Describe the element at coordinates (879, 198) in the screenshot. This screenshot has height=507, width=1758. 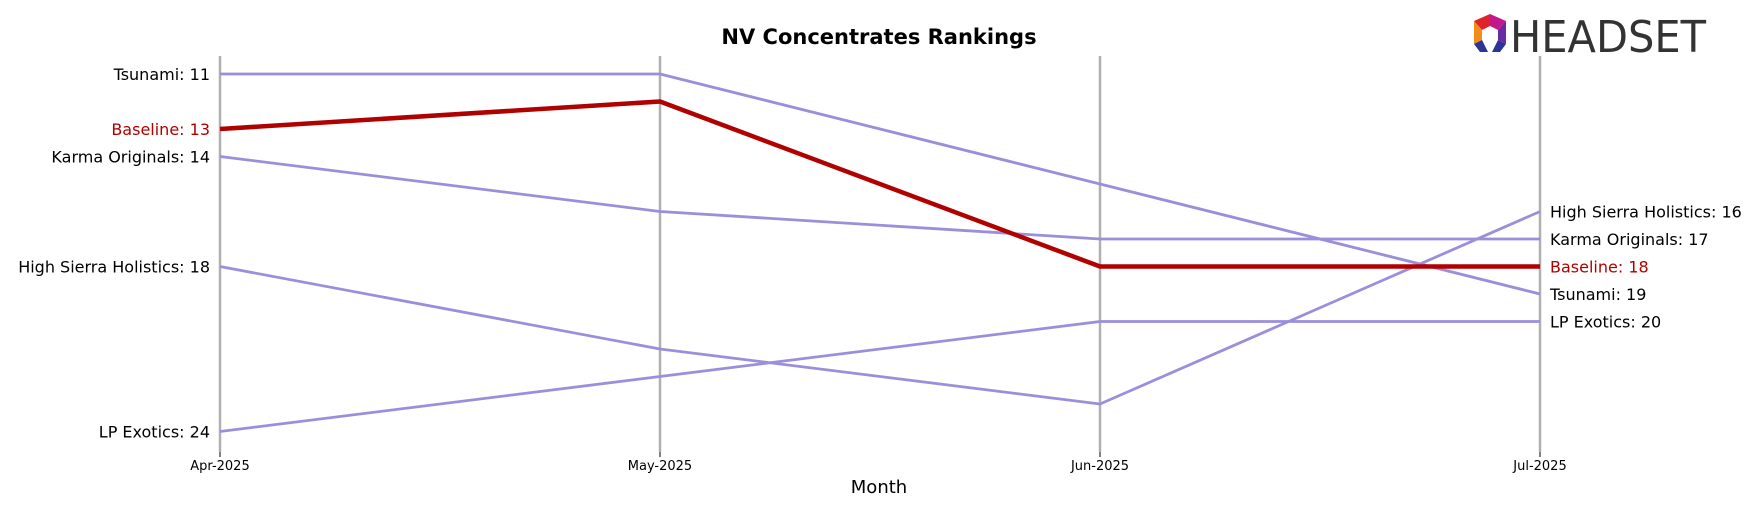
I see `series-line-karma-originals` at that location.